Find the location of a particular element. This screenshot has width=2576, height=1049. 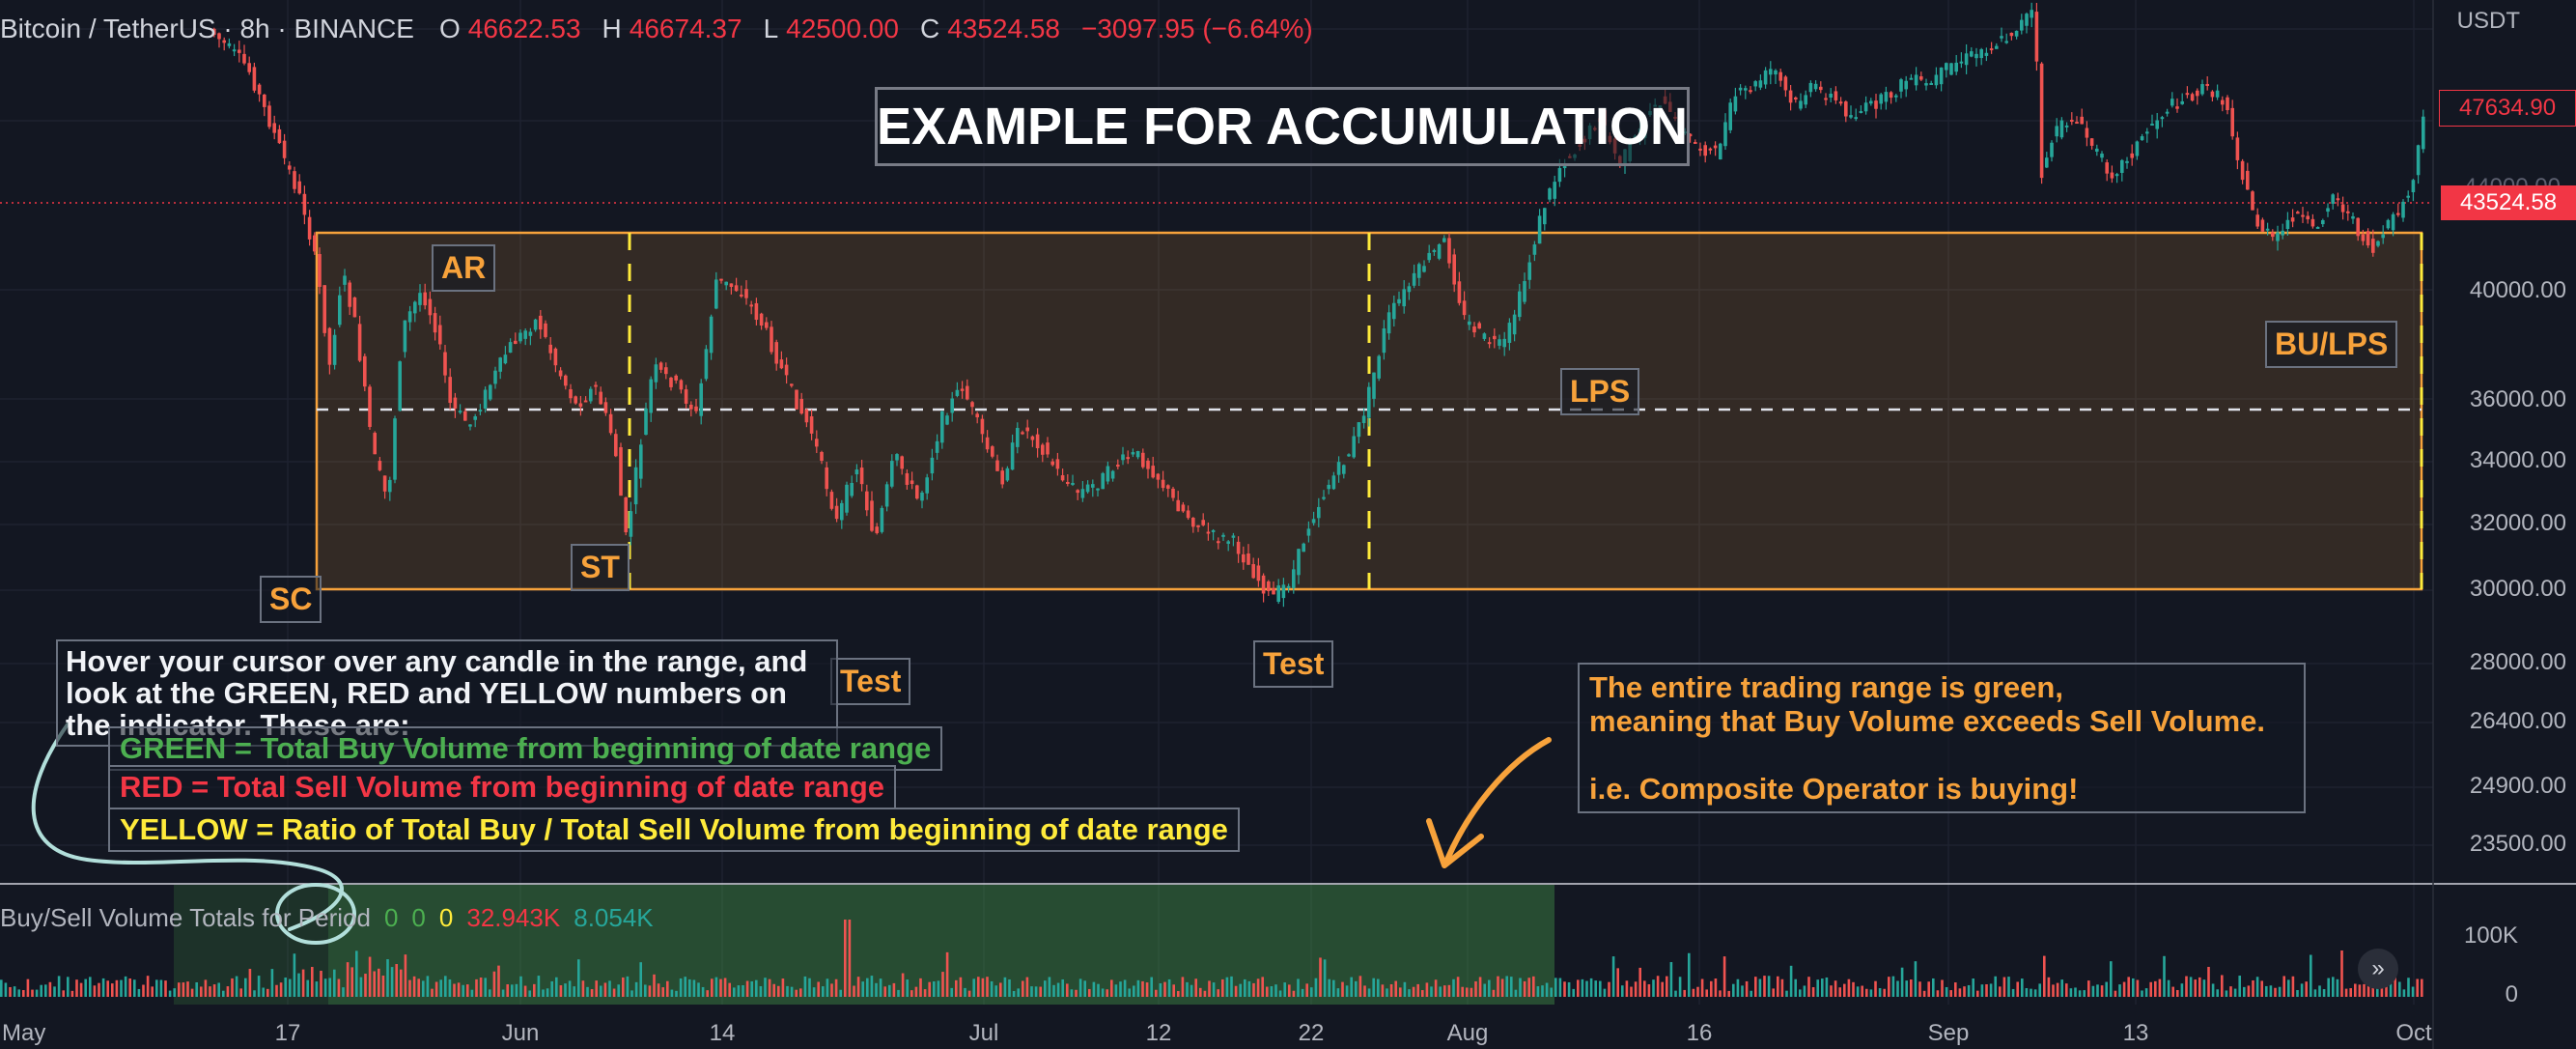

high-value: 46674.37 is located at coordinates (686, 28).